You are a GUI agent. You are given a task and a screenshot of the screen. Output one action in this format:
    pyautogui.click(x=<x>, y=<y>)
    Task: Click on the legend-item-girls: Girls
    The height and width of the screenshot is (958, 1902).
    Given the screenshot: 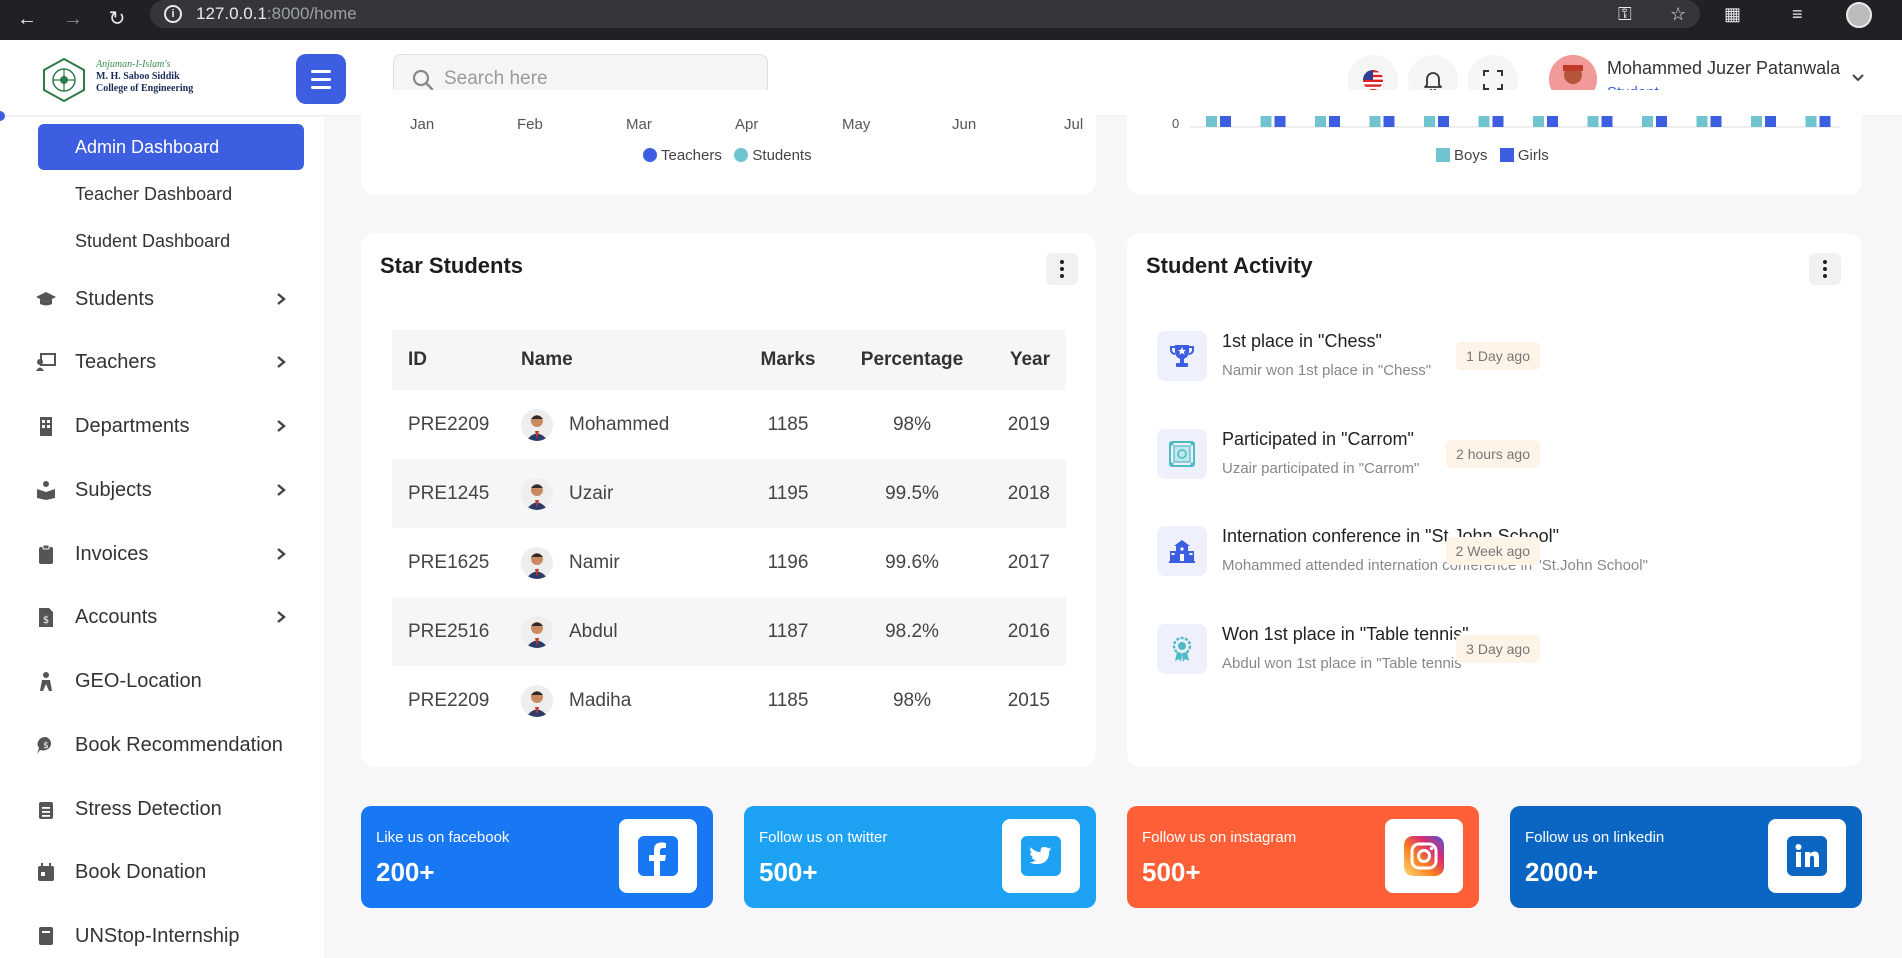 What is the action you would take?
    pyautogui.click(x=1524, y=155)
    